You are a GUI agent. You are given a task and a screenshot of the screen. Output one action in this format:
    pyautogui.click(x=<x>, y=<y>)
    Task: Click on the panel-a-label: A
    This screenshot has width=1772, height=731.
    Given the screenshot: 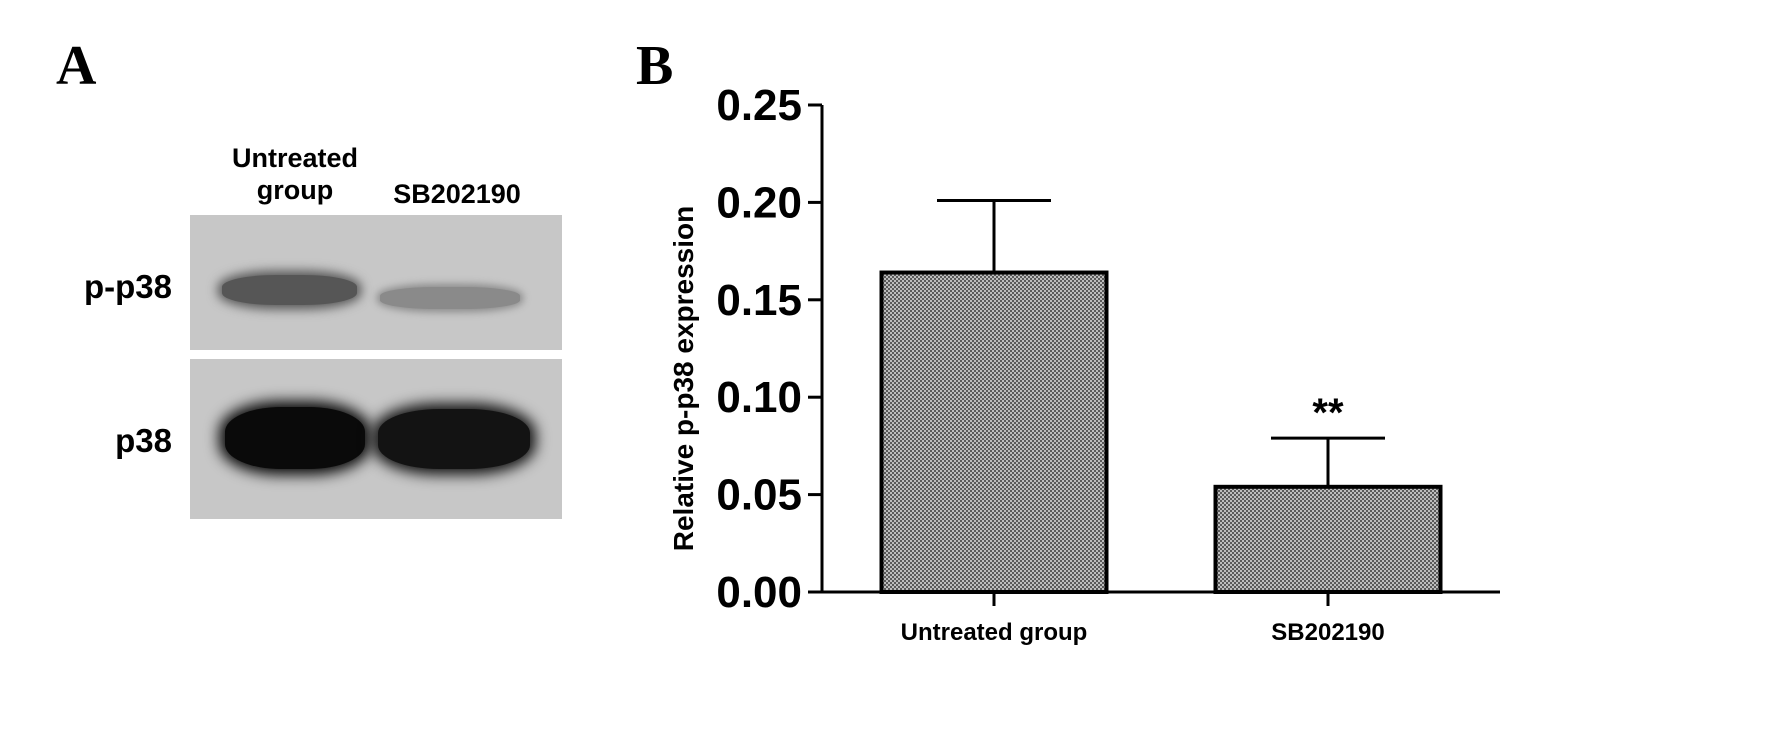 What is the action you would take?
    pyautogui.click(x=76, y=66)
    